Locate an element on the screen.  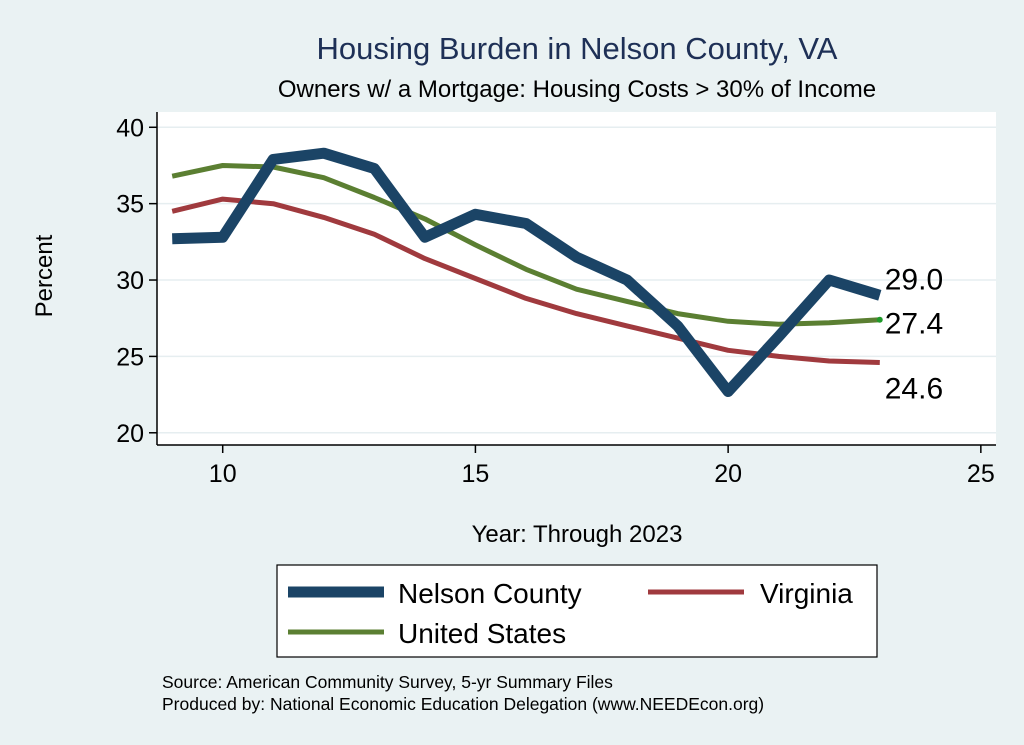
y-tick-label-20: 20 is located at coordinates (130, 434).